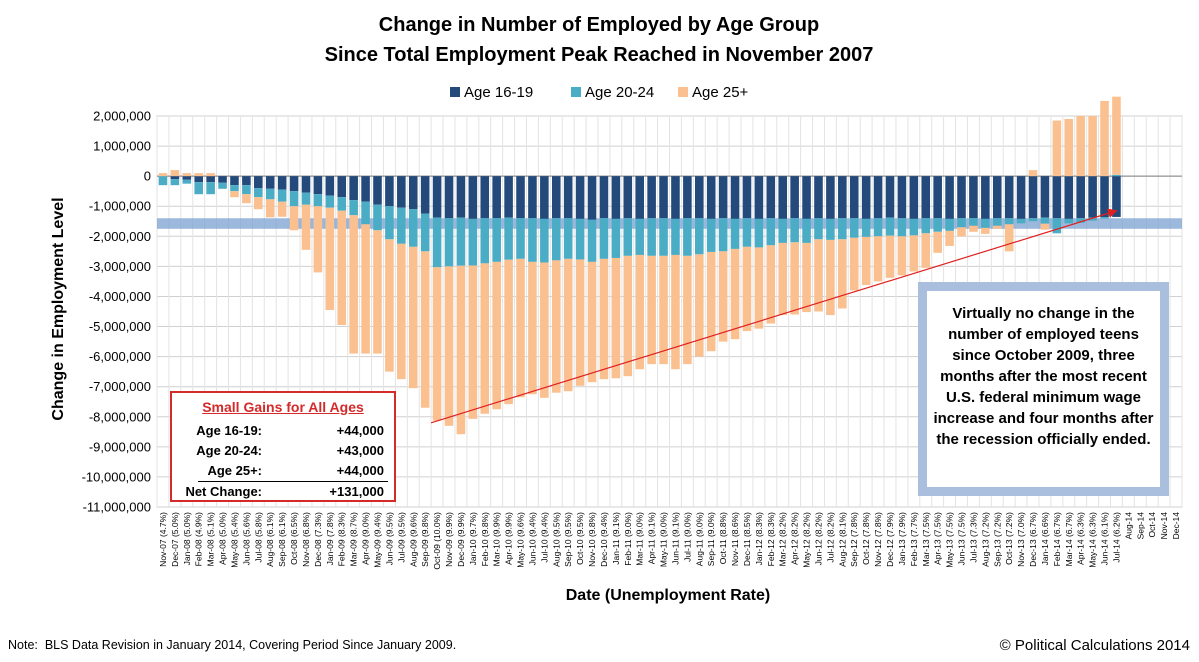 The width and height of the screenshot is (1199, 662). What do you see at coordinates (783, 539) in the screenshot?
I see `x-tick-label: Mar-12 (8.2%)` at bounding box center [783, 539].